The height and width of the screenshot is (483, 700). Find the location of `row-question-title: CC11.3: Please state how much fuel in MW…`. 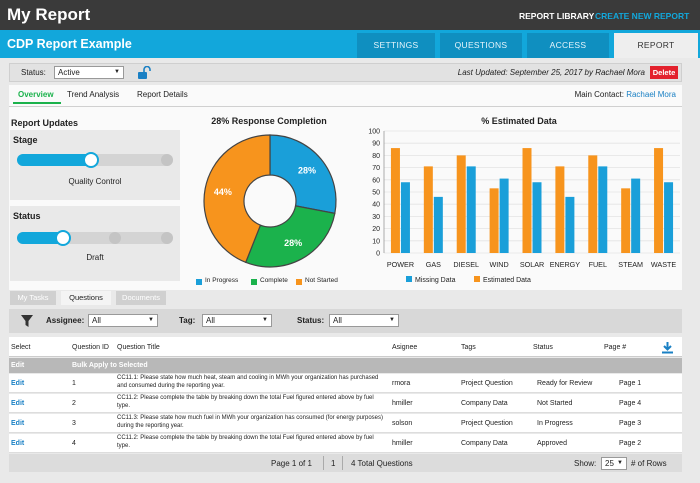

row-question-title: CC11.3: Please state how much fuel in MW… is located at coordinates (250, 422).